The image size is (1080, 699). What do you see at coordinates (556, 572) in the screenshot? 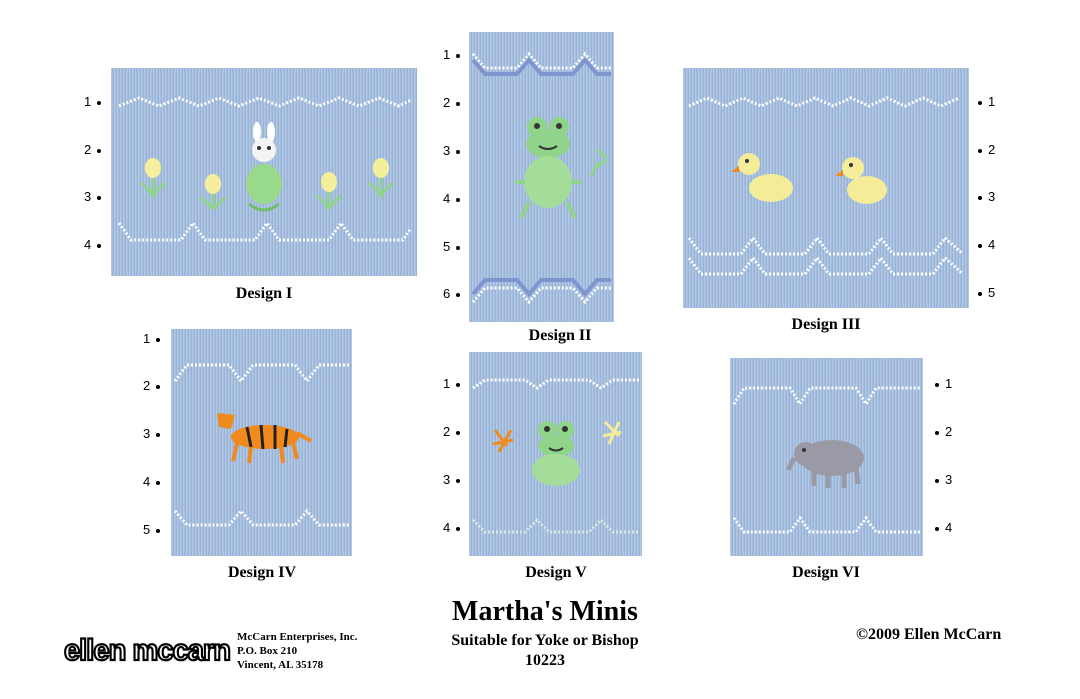
I see `design-5-caption: Design V` at bounding box center [556, 572].